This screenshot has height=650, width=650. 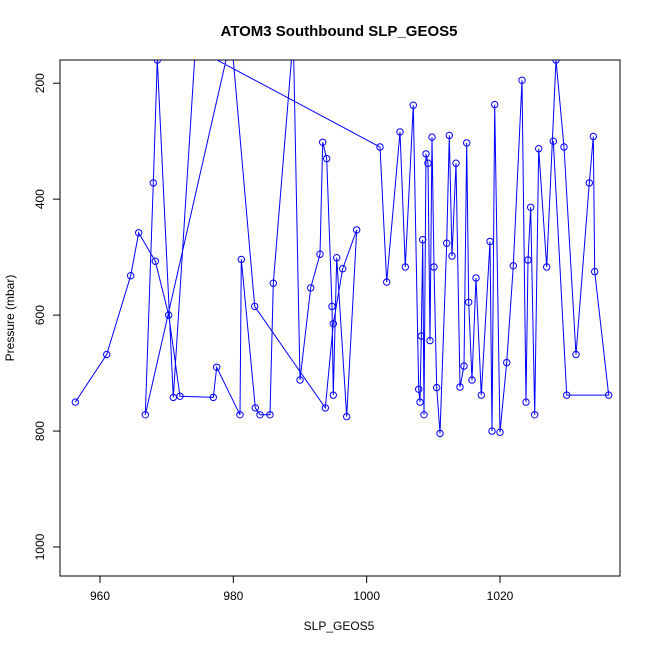 I want to click on y-axis: 200 400 600 800 1000, so click(x=46, y=316).